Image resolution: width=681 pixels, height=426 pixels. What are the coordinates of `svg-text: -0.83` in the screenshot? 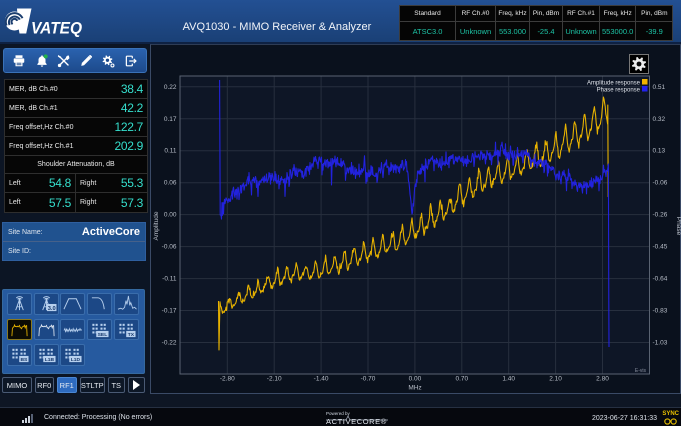 It's located at (660, 311).